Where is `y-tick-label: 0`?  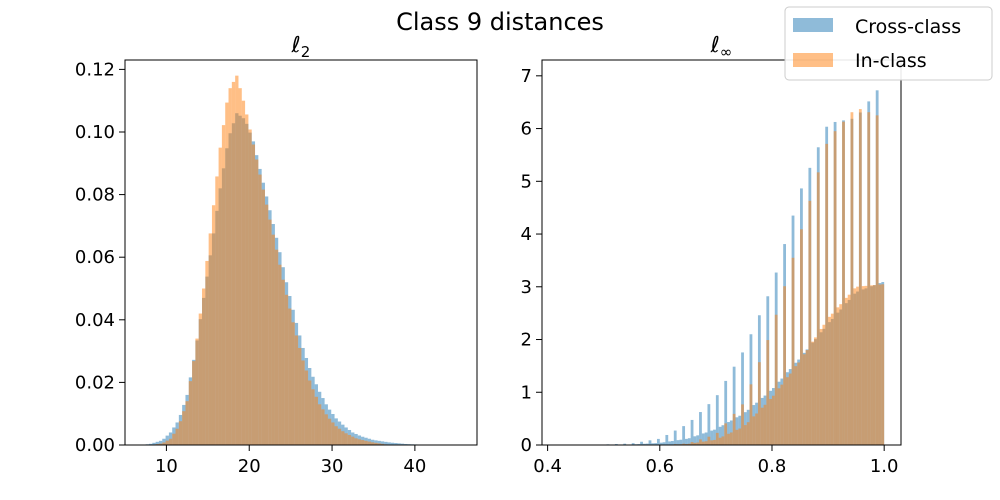 y-tick-label: 0 is located at coordinates (526, 445).